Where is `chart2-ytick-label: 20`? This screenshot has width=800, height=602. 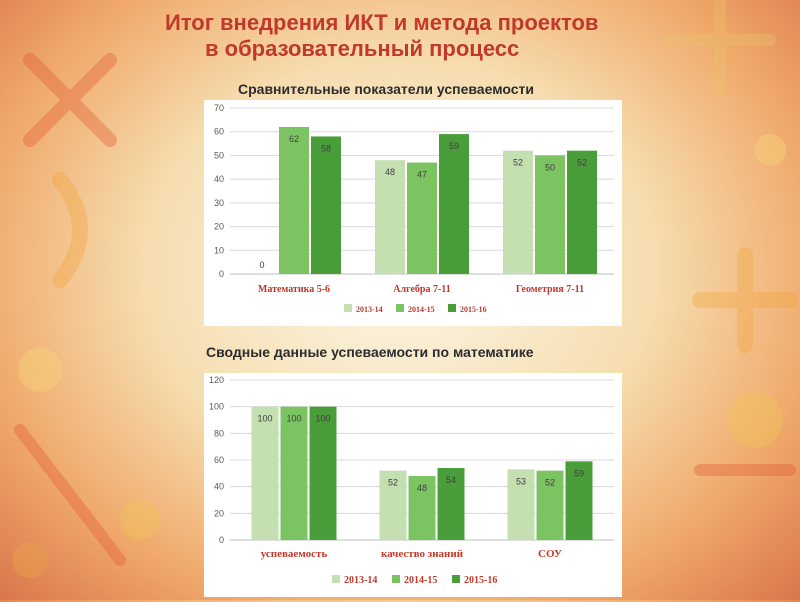 chart2-ytick-label: 20 is located at coordinates (219, 513).